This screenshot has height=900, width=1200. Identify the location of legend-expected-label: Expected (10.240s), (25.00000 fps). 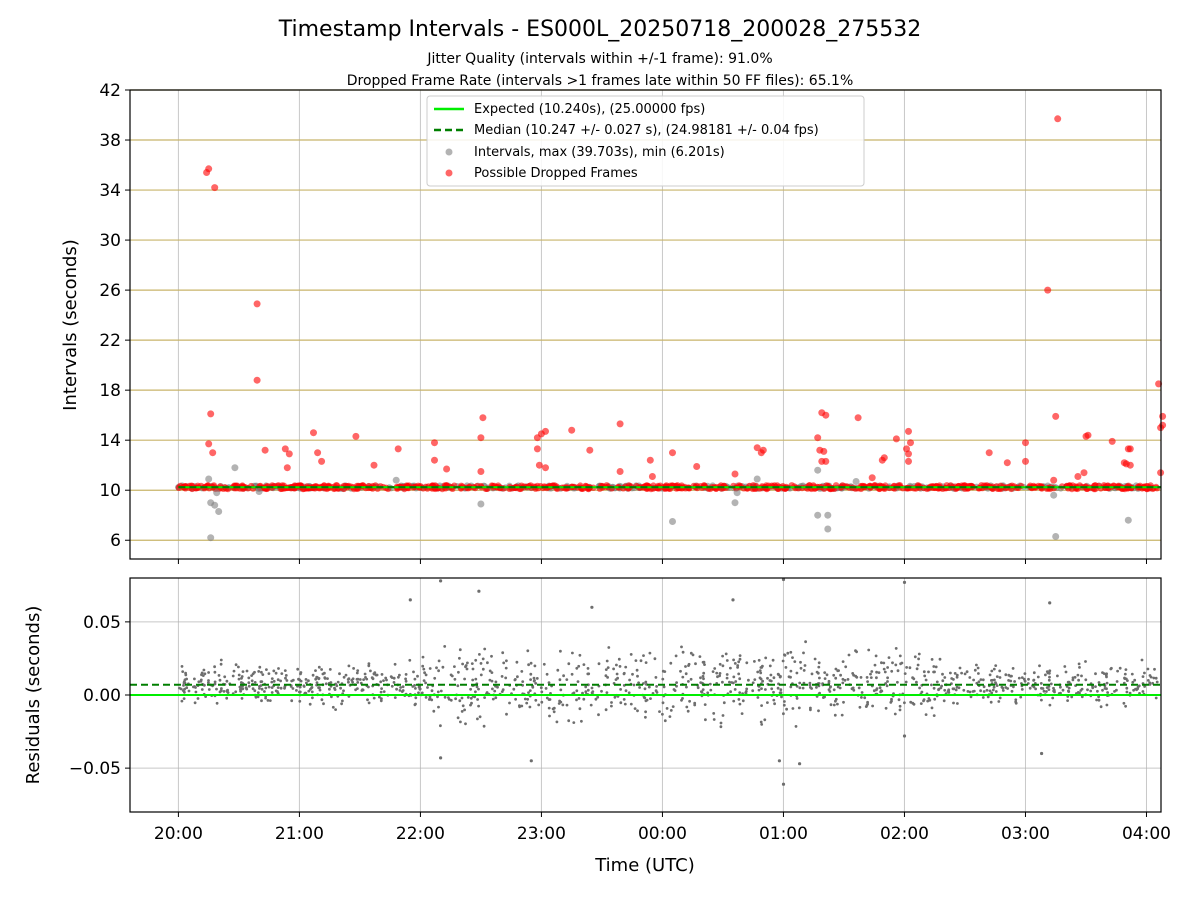
(589, 109).